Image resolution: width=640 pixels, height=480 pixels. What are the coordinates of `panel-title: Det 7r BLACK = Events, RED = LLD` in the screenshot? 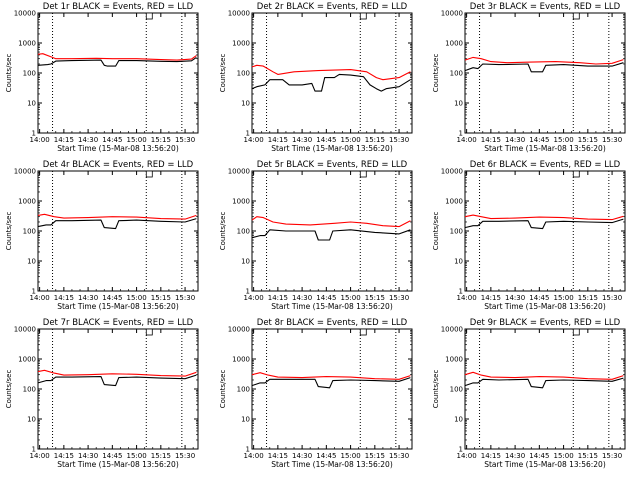 It's located at (118, 323).